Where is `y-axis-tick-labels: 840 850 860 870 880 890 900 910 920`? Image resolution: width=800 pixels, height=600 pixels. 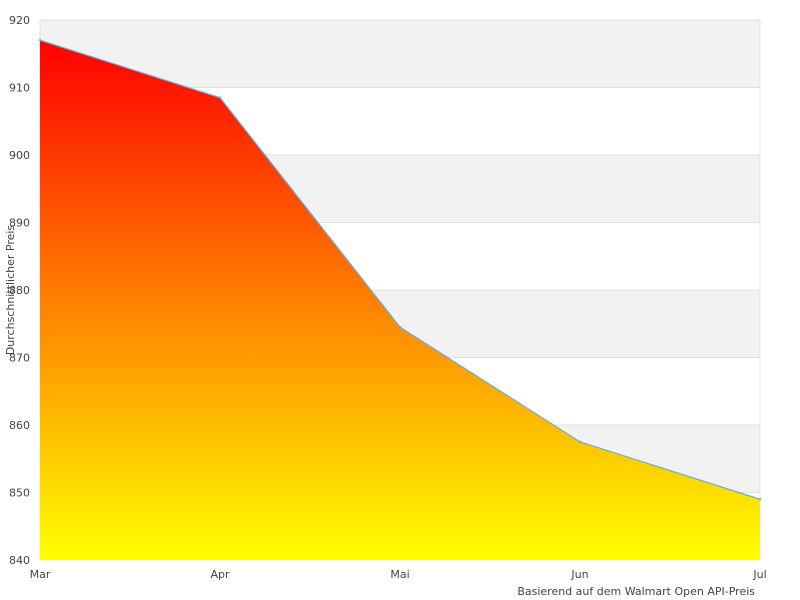
y-axis-tick-labels: 840 850 860 870 880 890 900 910 920 is located at coordinates (19, 290).